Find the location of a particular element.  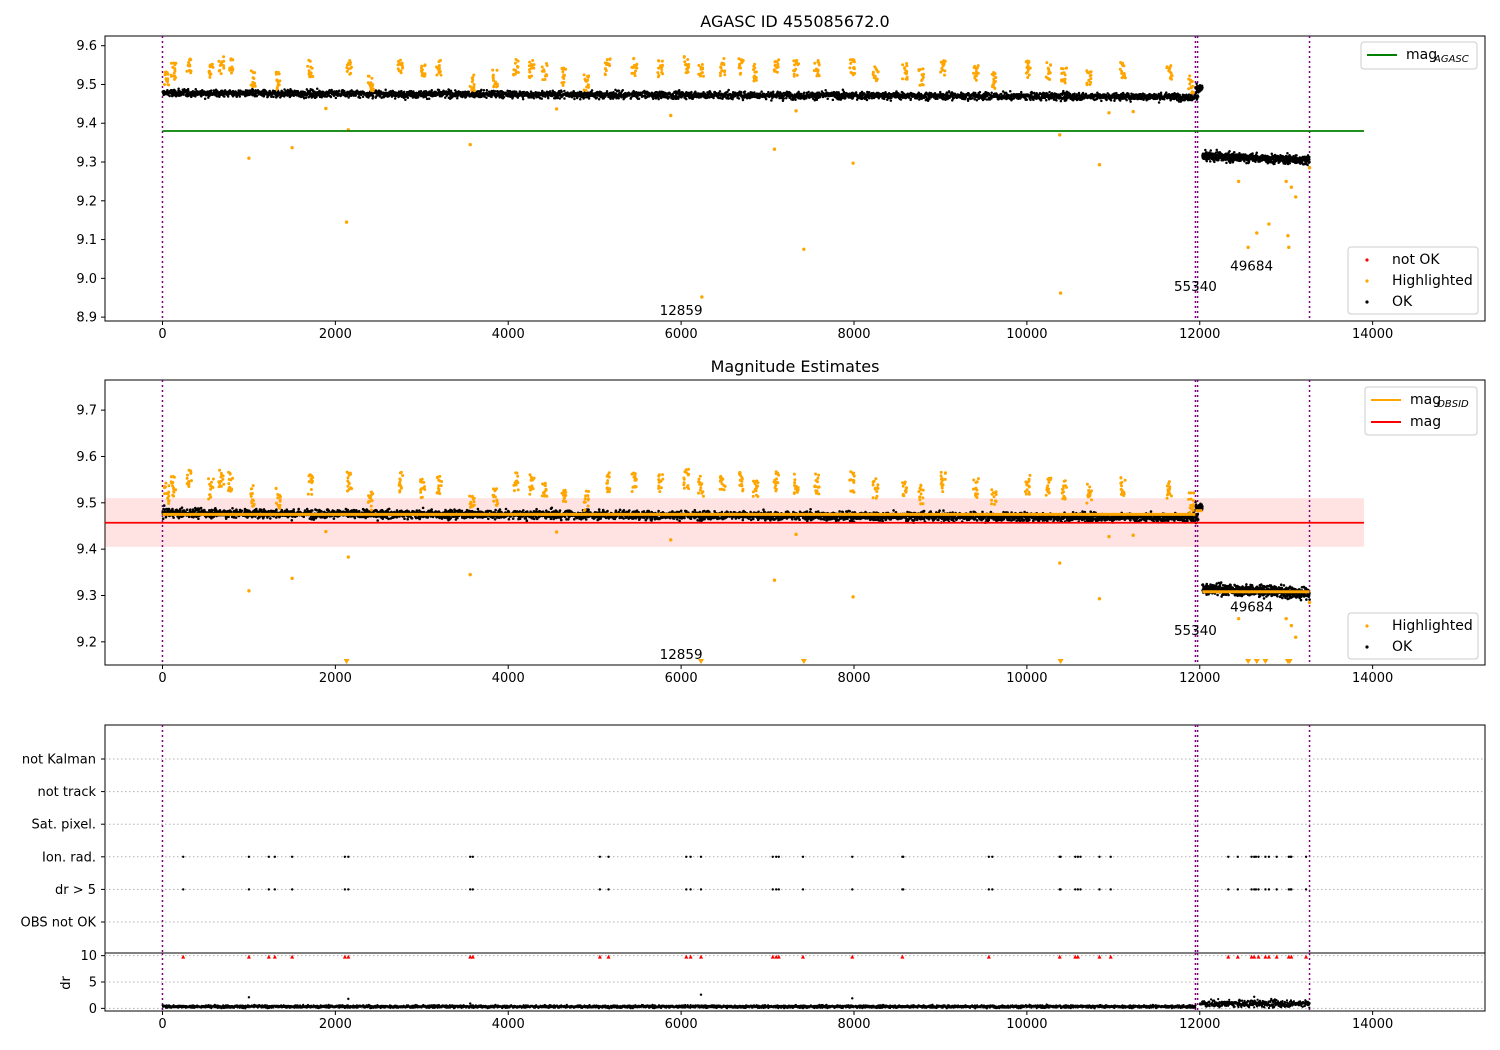

y-tick-label: 9.4 is located at coordinates (86, 124).